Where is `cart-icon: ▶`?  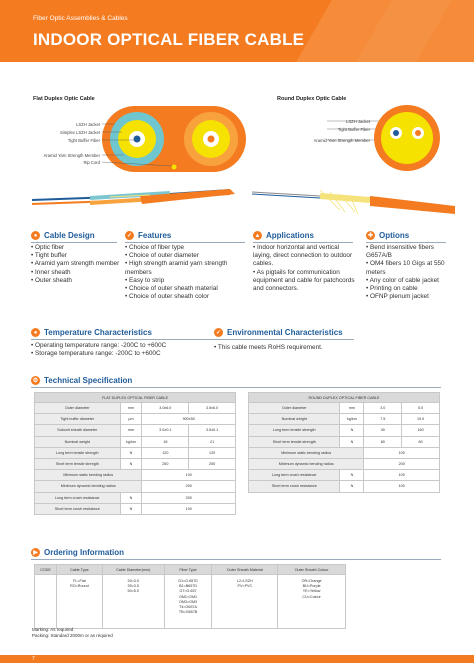
cart-icon: ▶ is located at coordinates (35, 552).